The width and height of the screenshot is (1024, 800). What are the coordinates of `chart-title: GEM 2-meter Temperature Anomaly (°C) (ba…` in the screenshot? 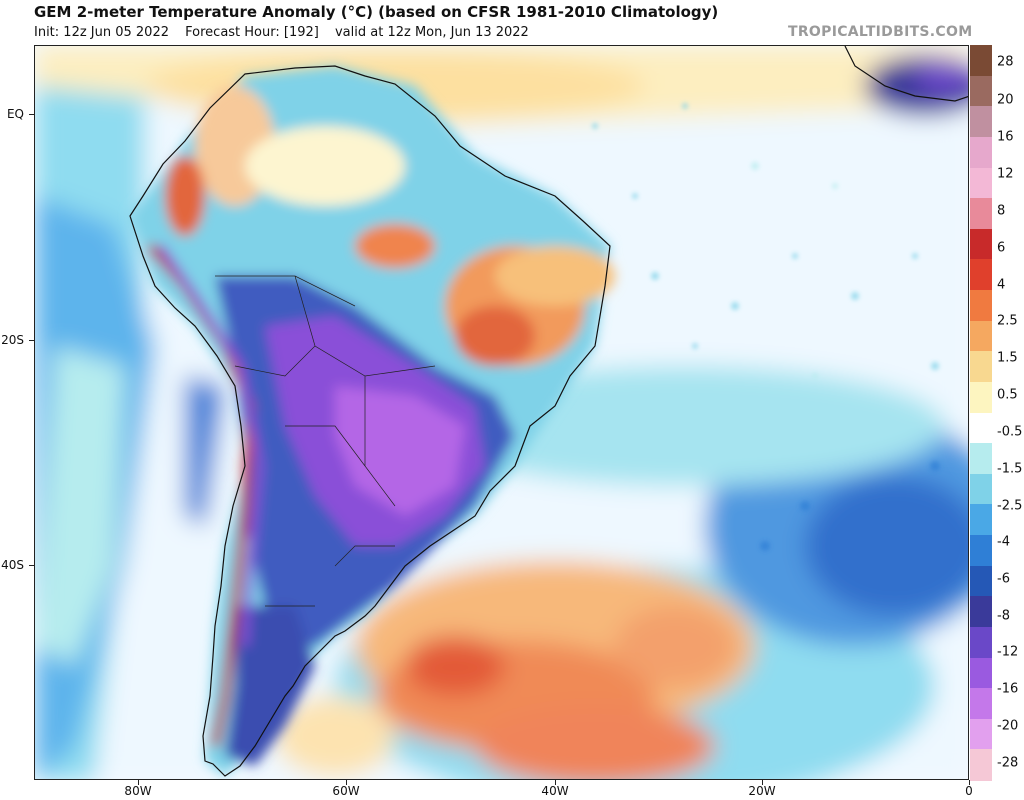 It's located at (376, 12).